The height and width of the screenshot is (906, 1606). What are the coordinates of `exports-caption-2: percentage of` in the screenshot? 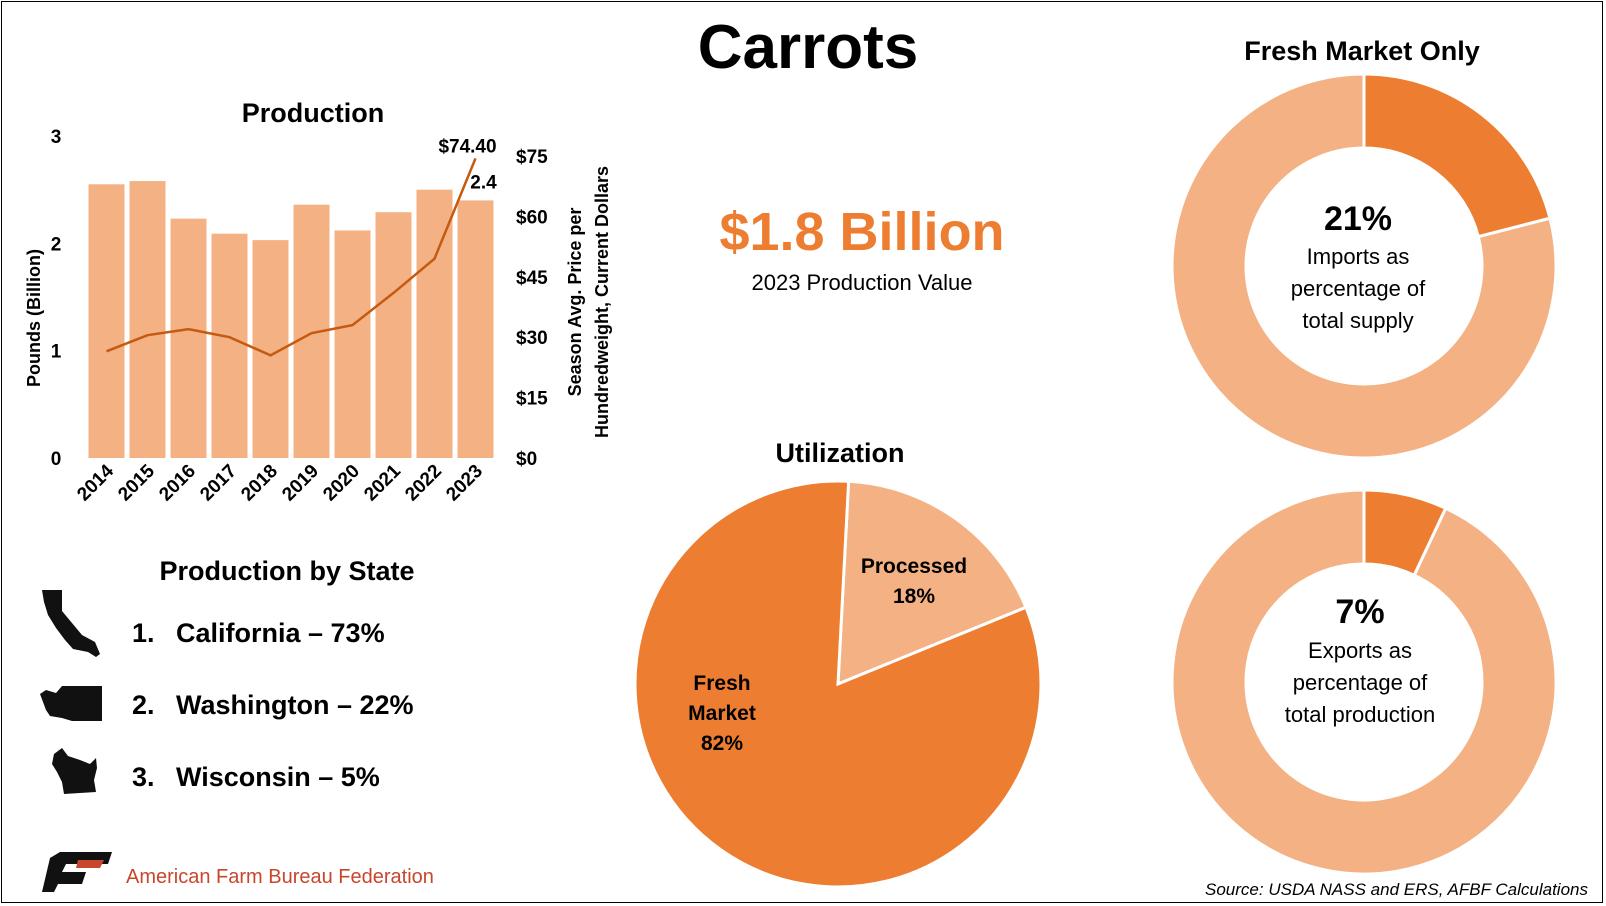 It's located at (1360, 682).